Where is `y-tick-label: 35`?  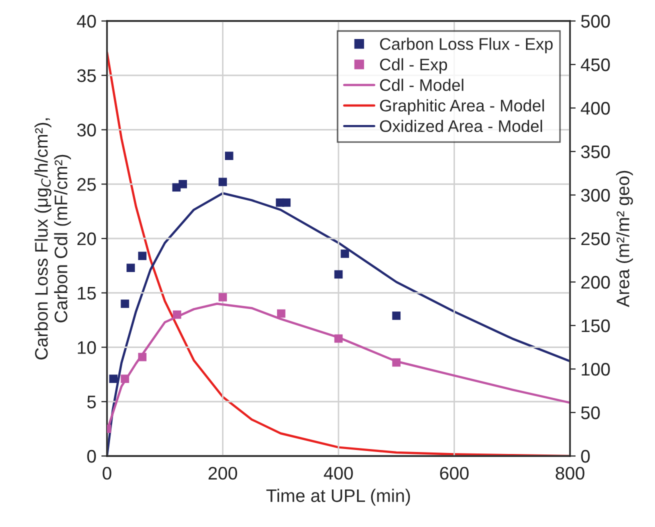
y-tick-label: 35 is located at coordinates (86, 75).